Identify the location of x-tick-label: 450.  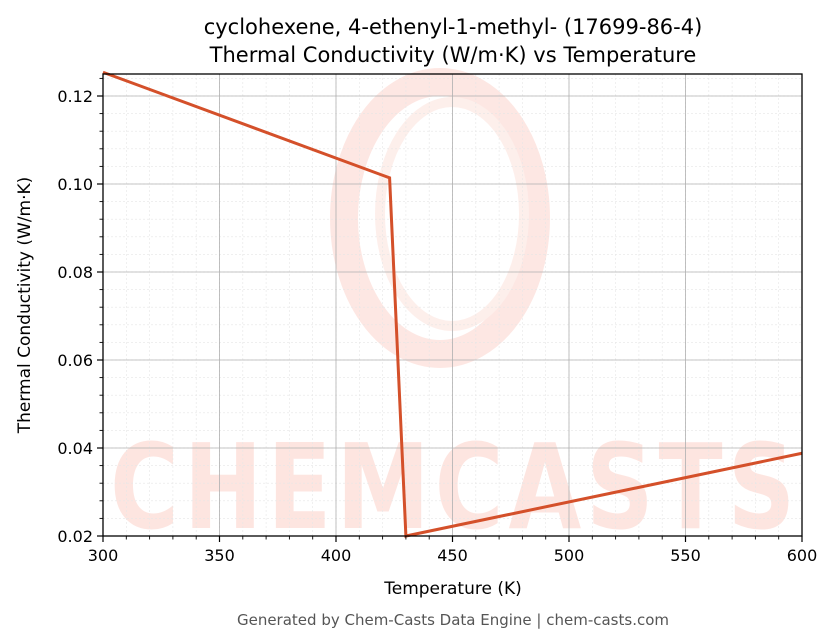
(452, 555).